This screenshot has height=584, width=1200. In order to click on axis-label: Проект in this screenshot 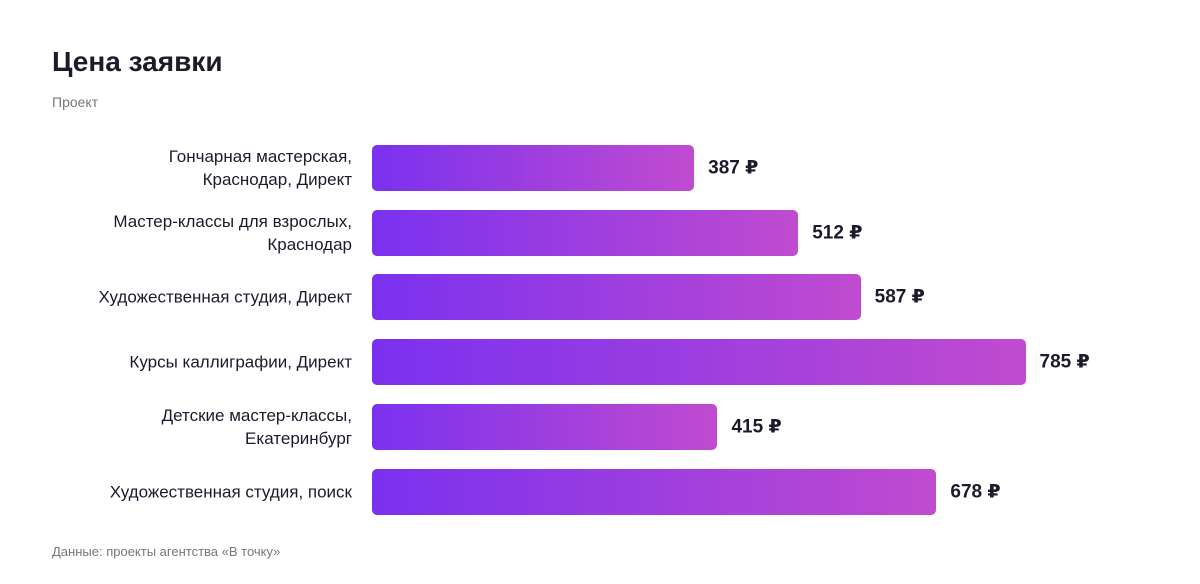, I will do `click(75, 102)`.